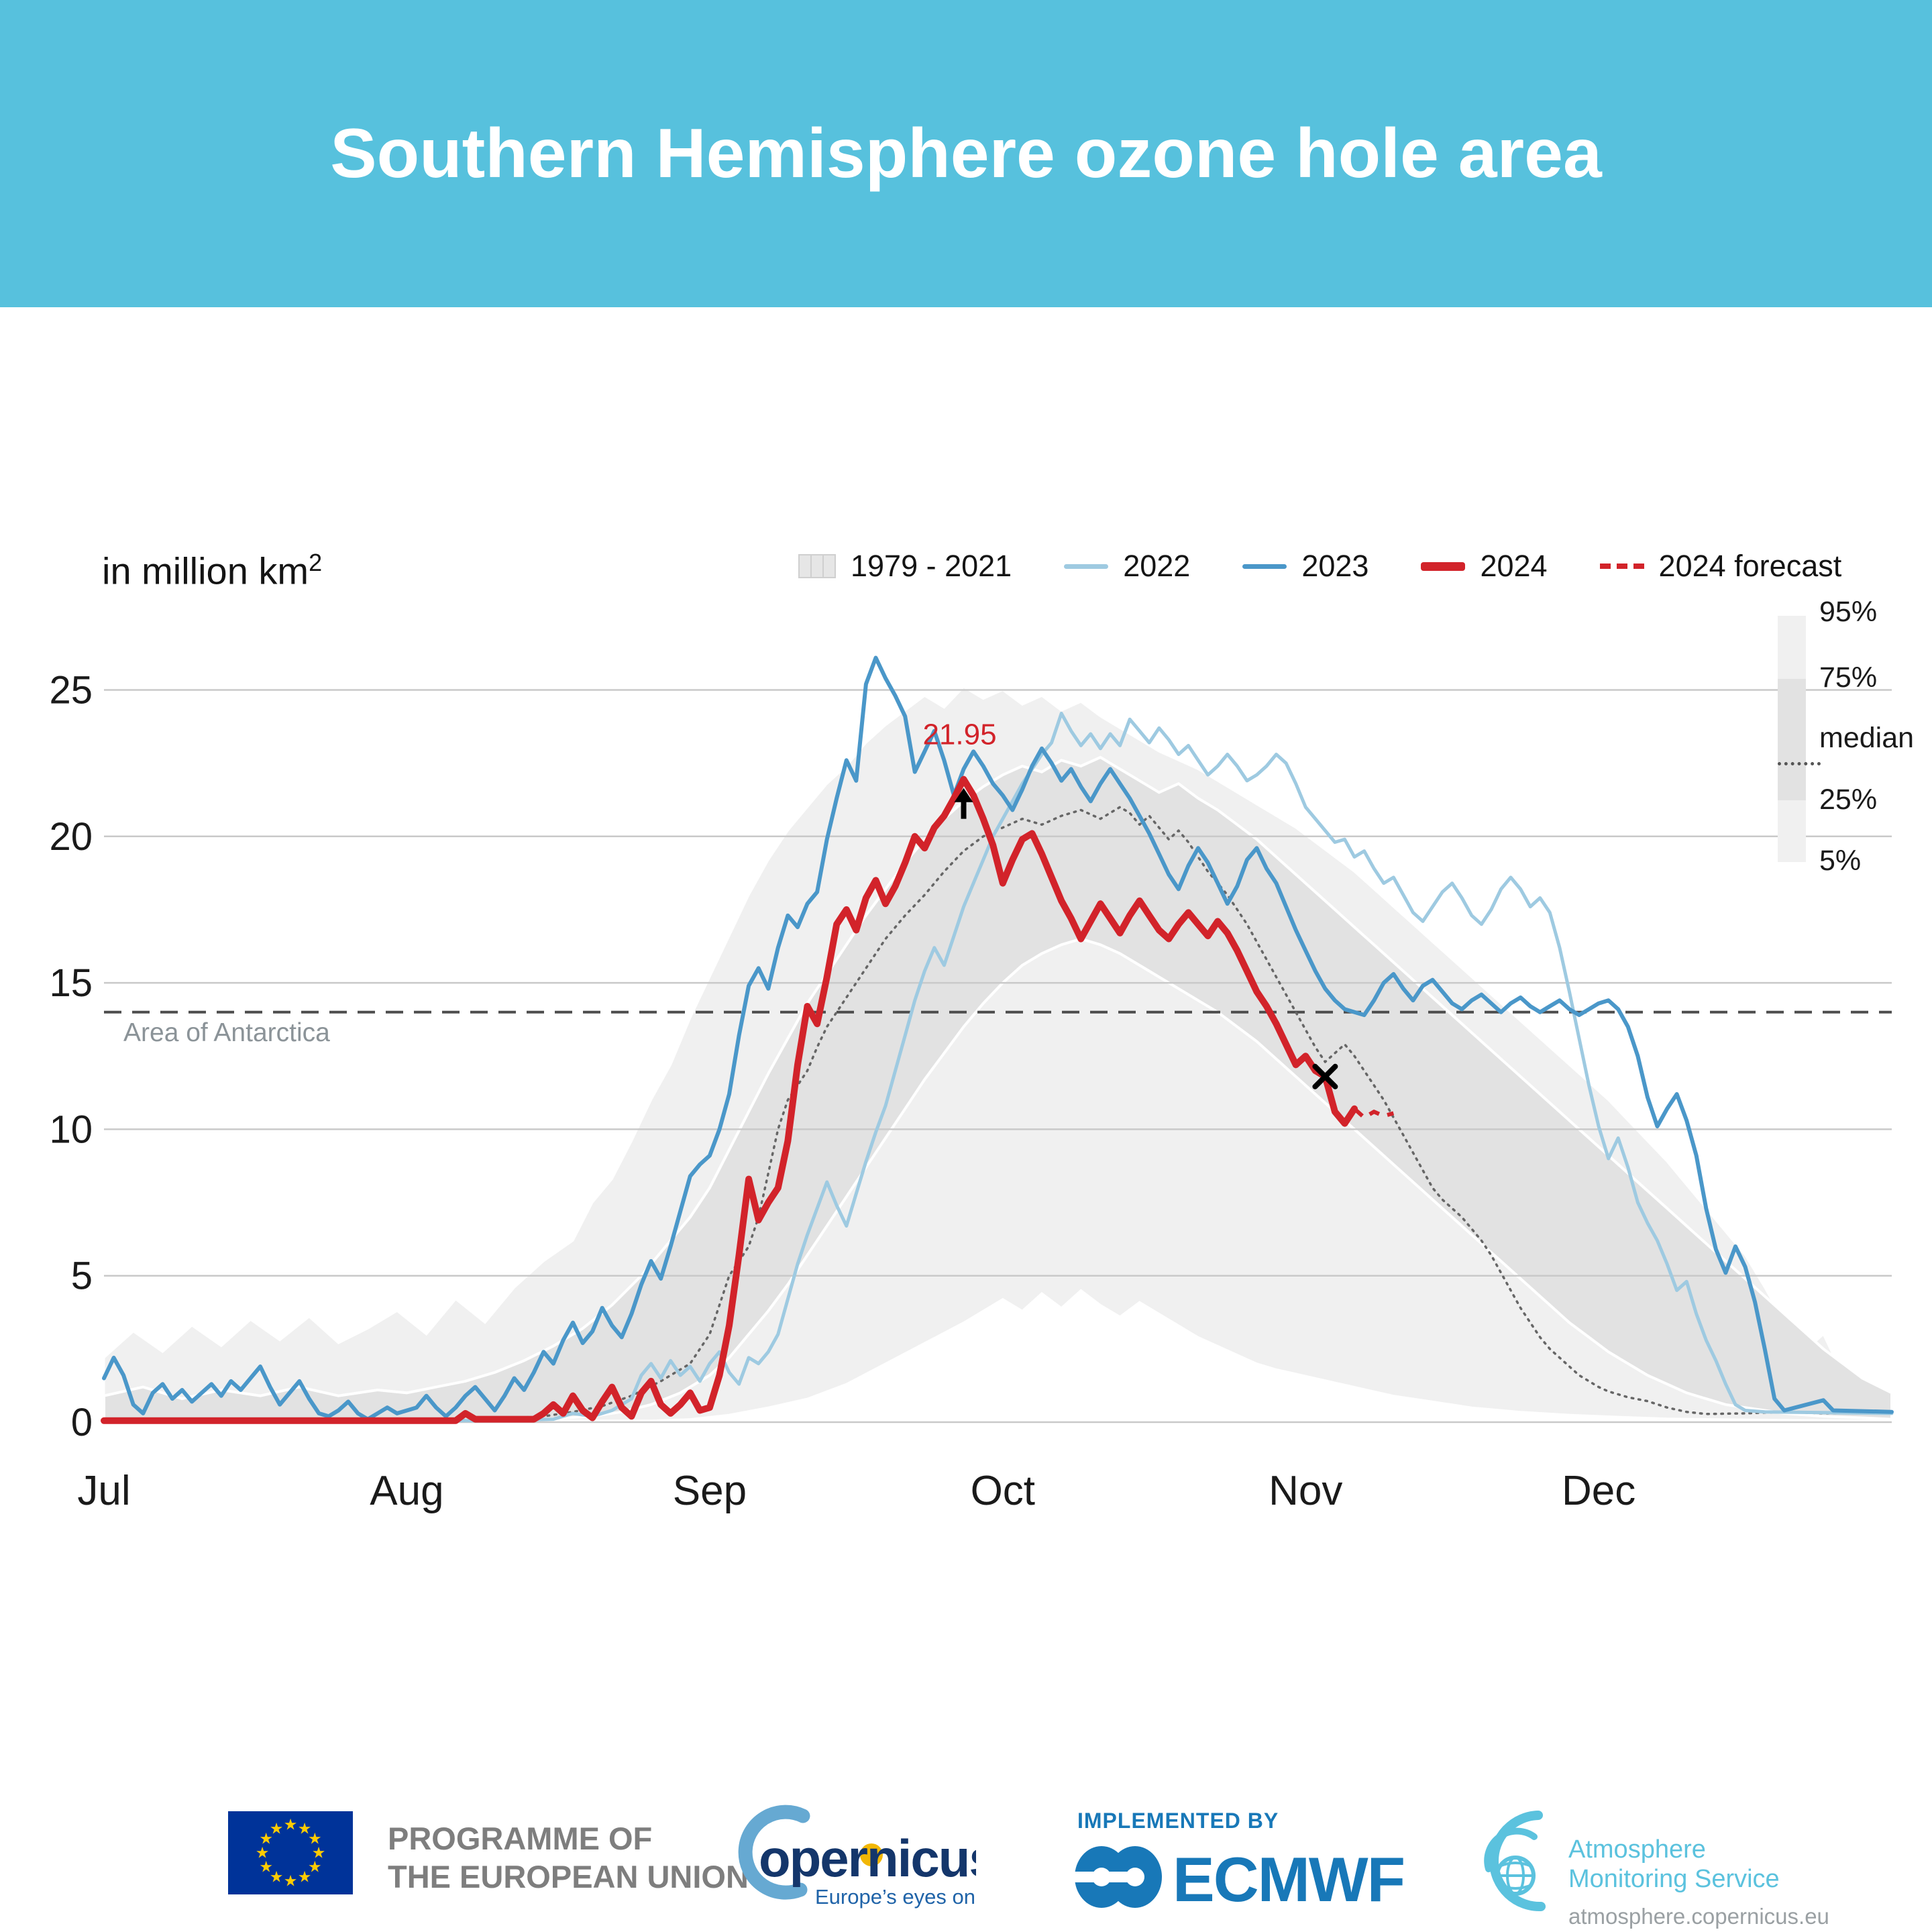  Describe the element at coordinates (1674, 1879) in the screenshot. I see `ams-label-line2: Monitoring Service` at that location.